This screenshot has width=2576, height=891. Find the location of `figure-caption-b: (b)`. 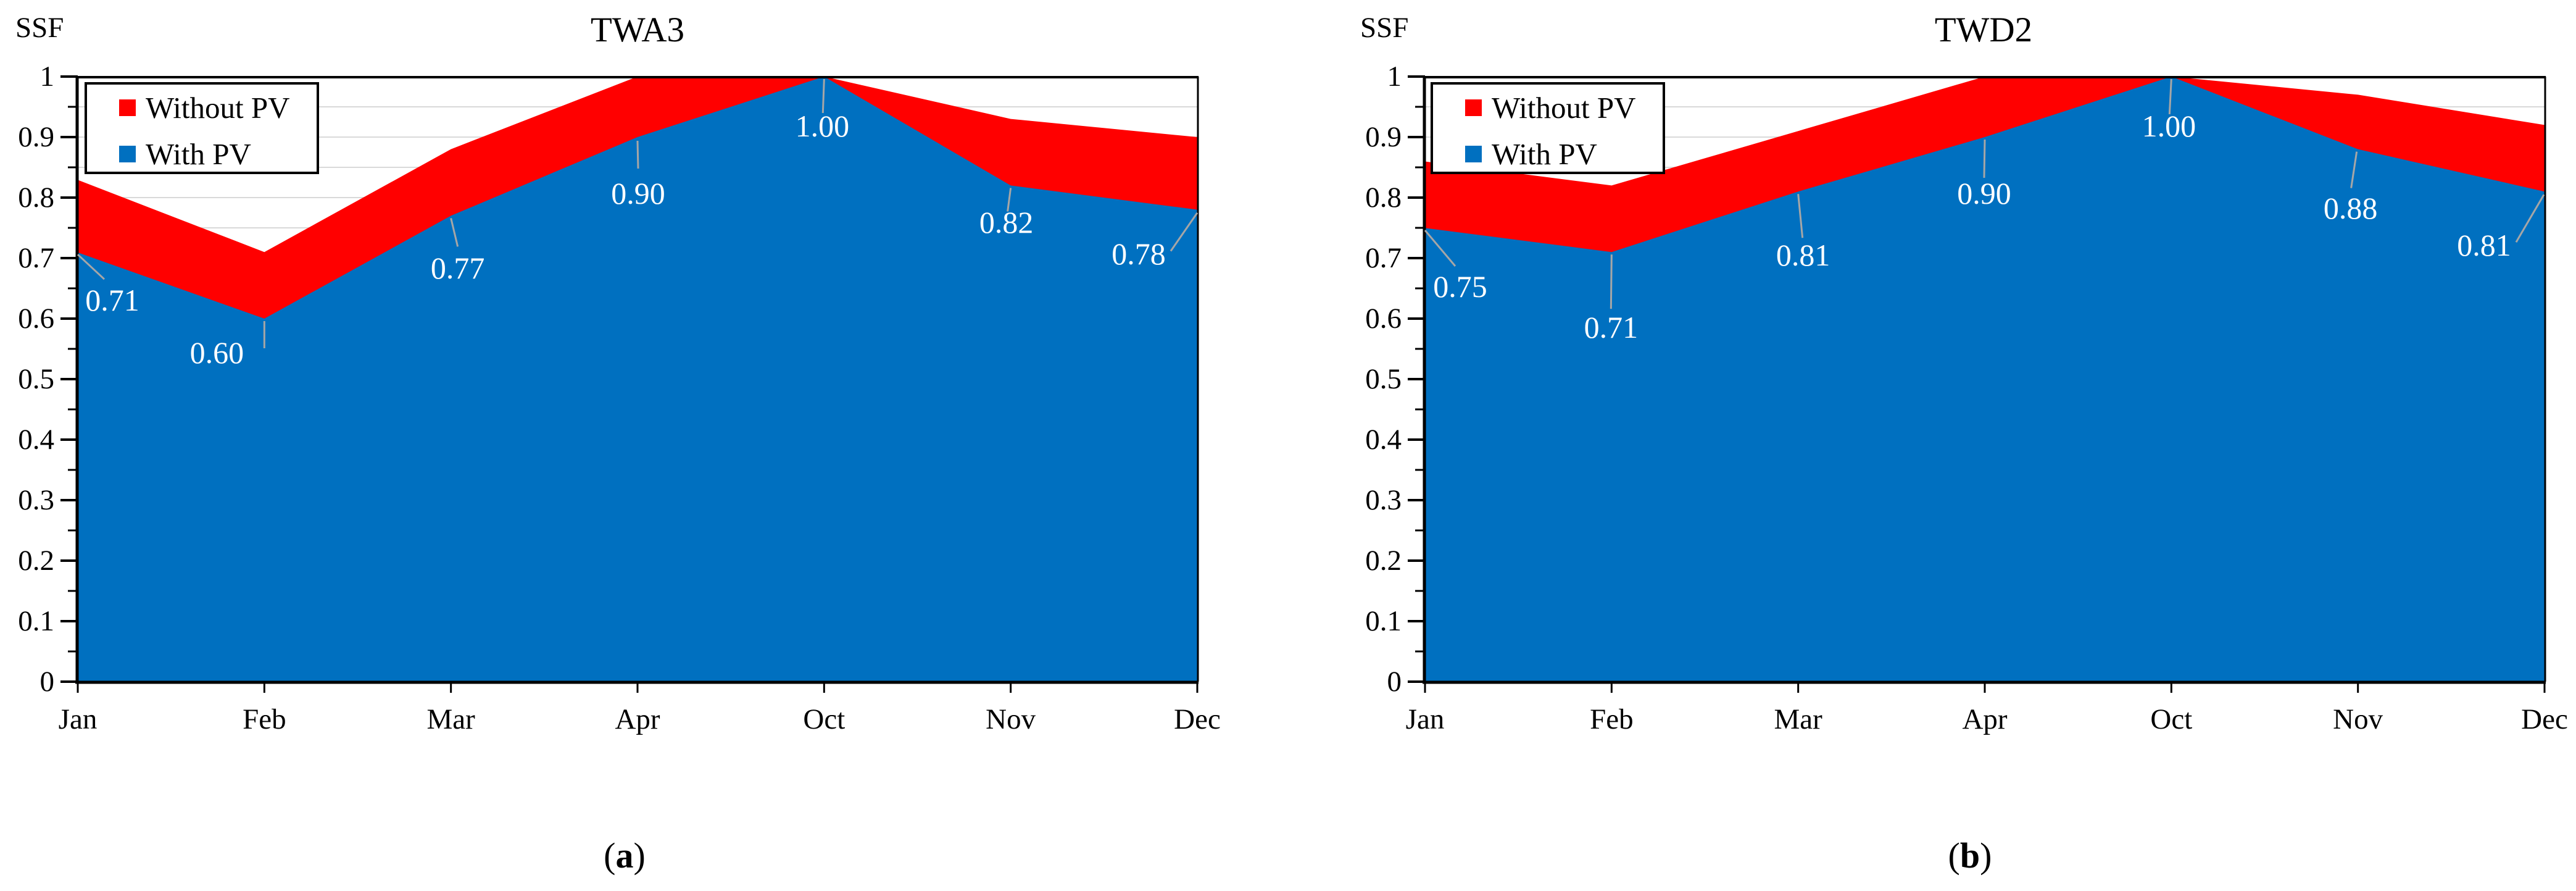

figure-caption-b: (b) is located at coordinates (1970, 855).